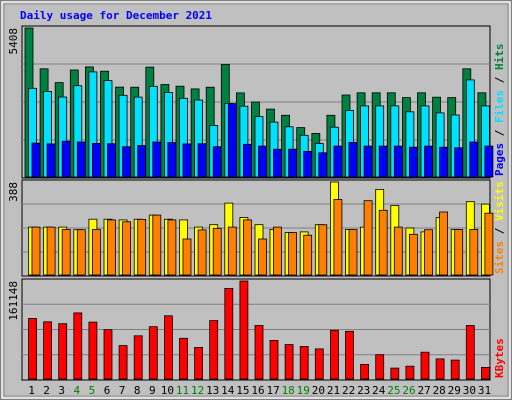  What do you see at coordinates (152, 390) in the screenshot?
I see `day-label-9: 9` at bounding box center [152, 390].